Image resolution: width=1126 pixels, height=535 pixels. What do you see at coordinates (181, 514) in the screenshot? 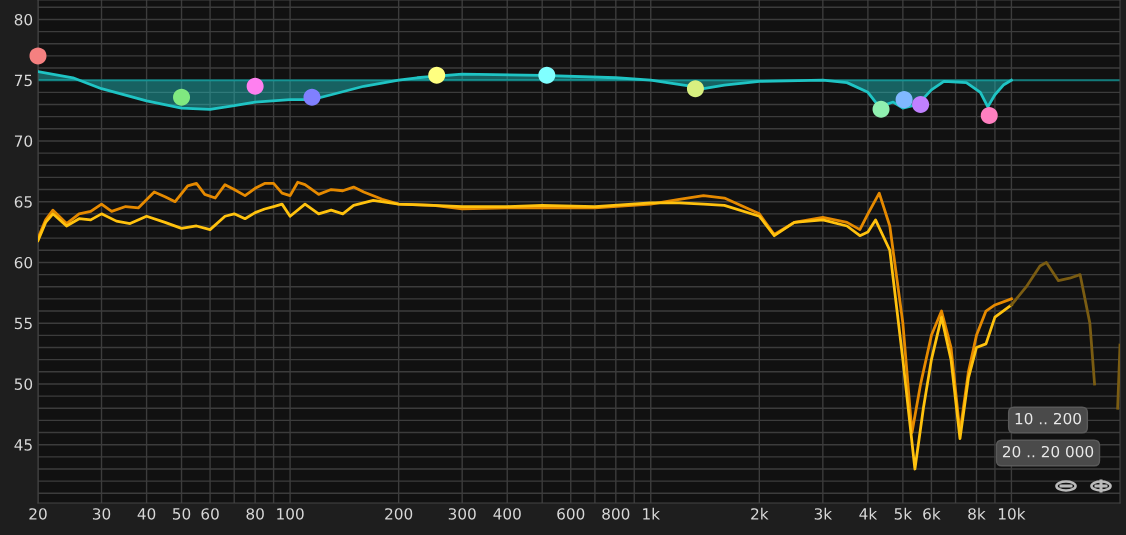
I see `x-tick-label: 50` at bounding box center [181, 514].